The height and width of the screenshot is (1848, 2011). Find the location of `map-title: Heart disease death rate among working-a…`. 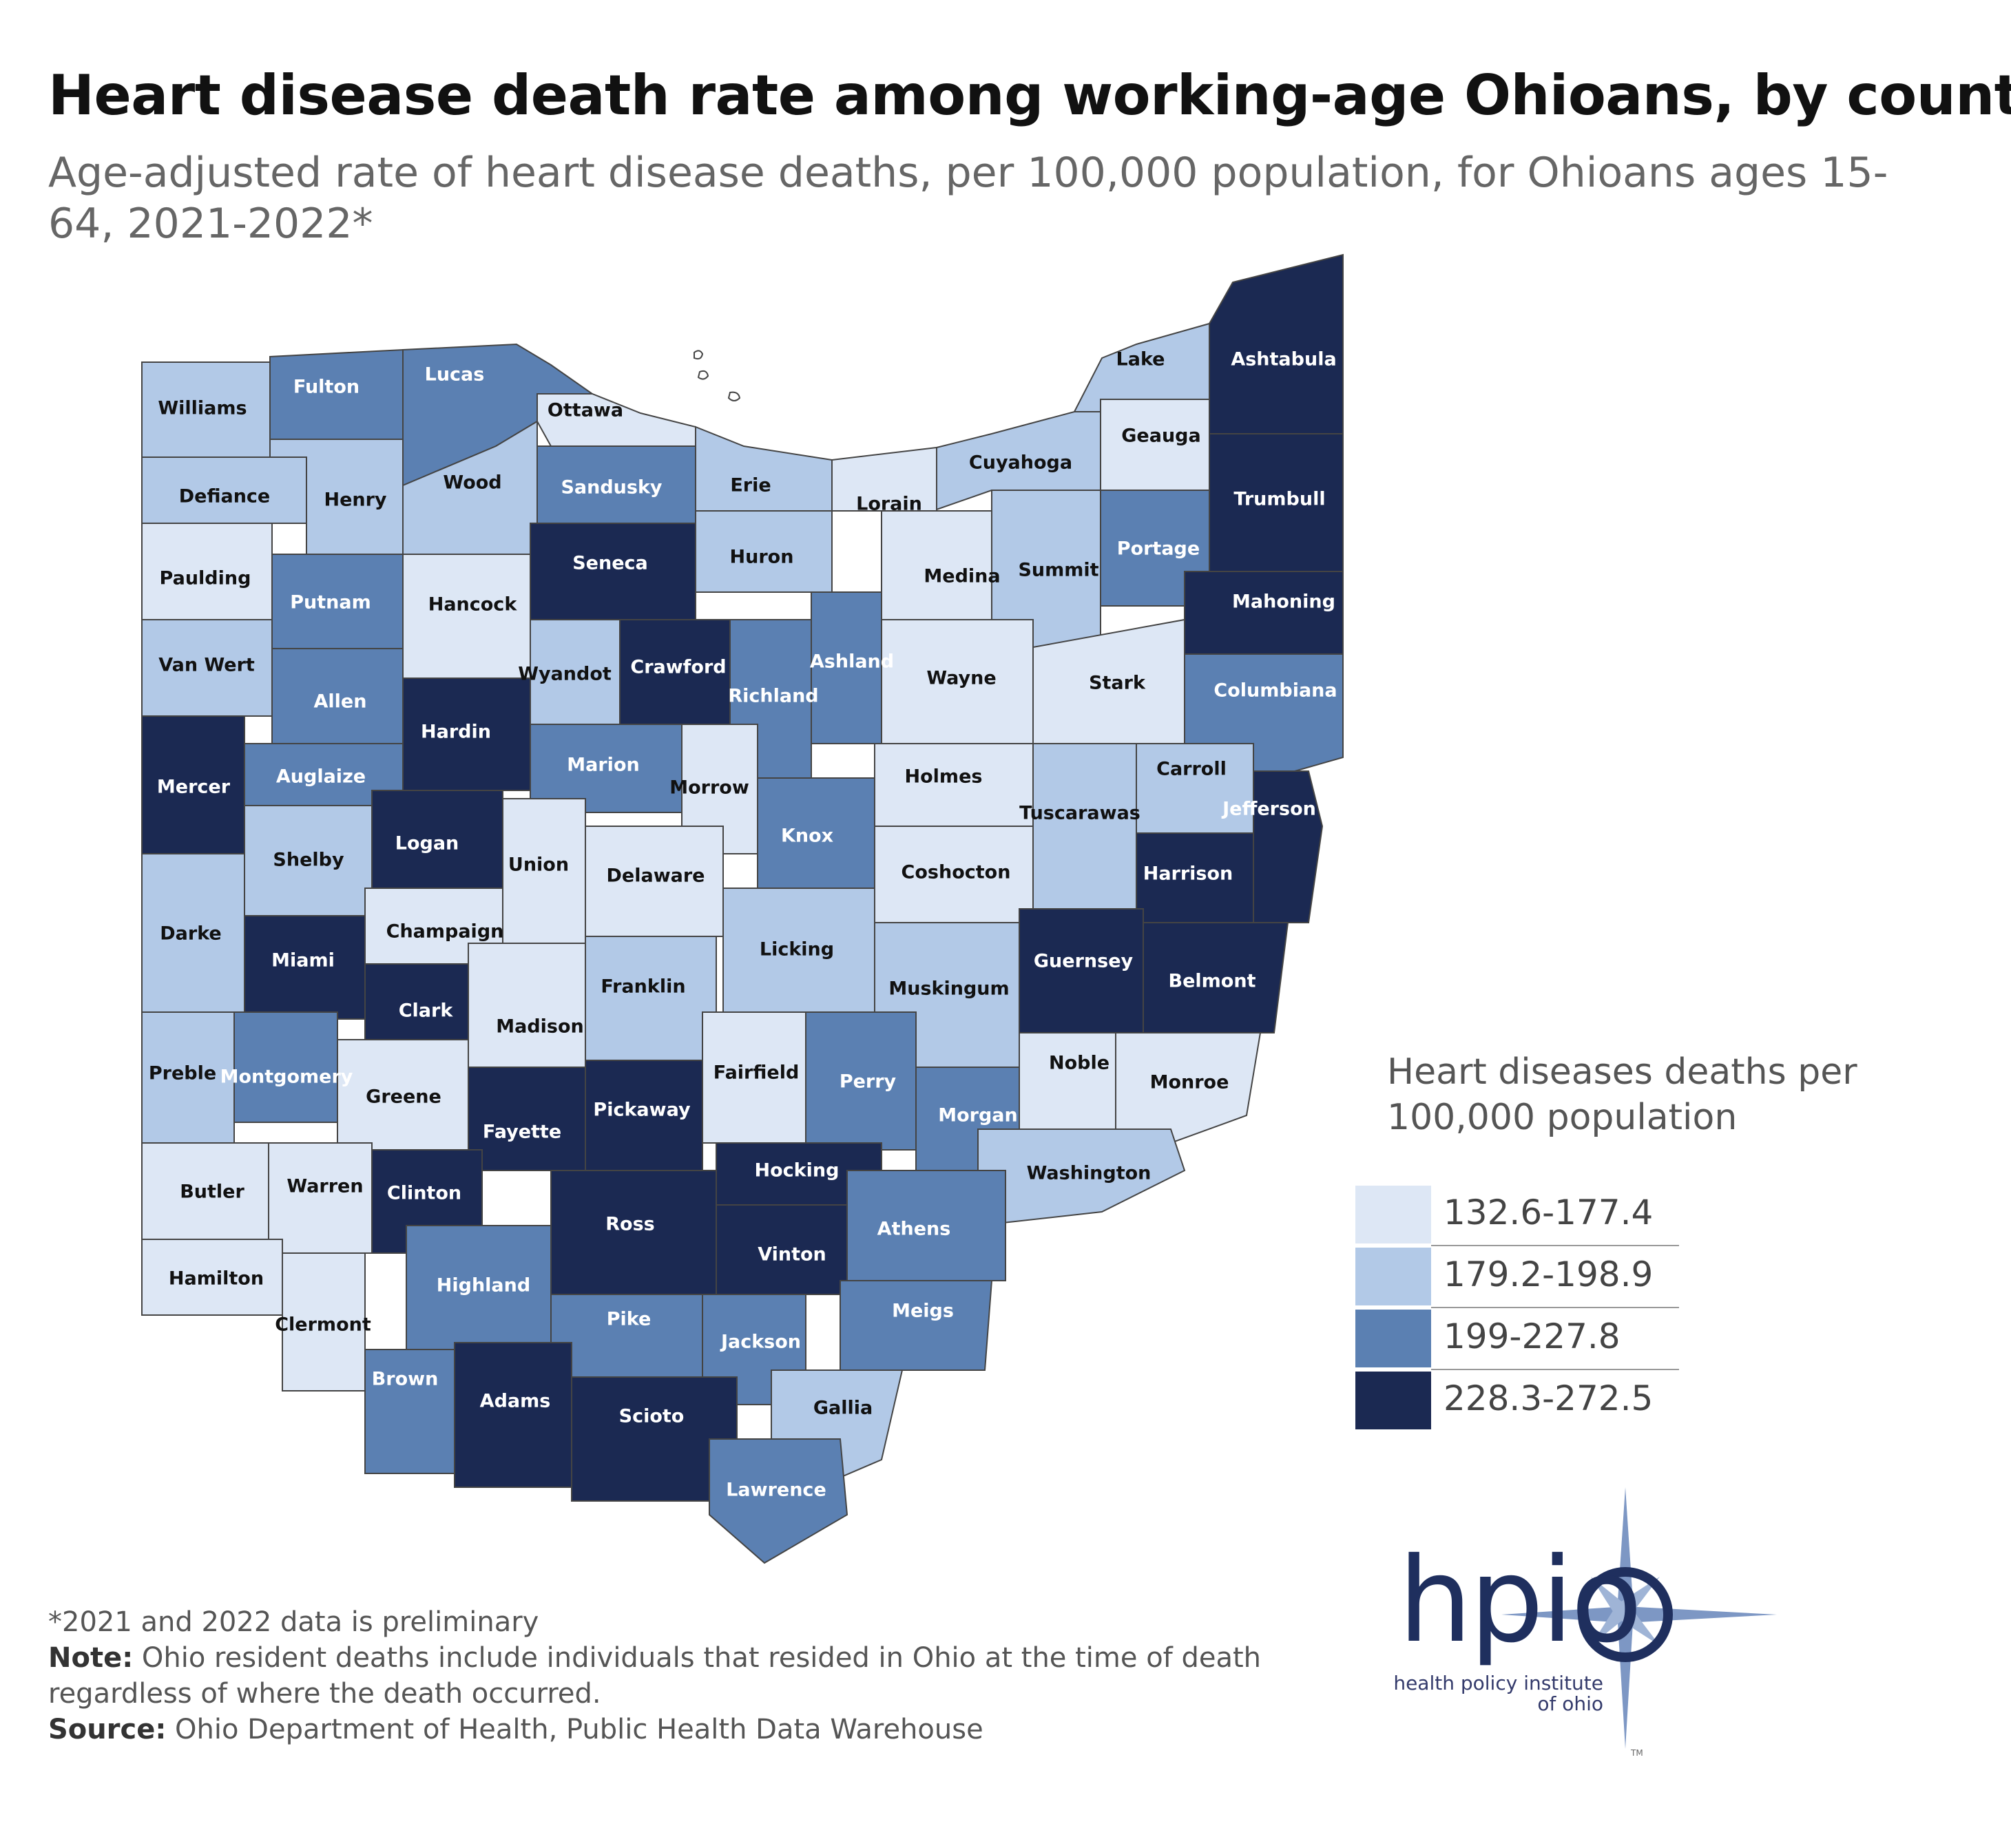

map-title: Heart disease death rate among working-a… is located at coordinates (1029, 95).